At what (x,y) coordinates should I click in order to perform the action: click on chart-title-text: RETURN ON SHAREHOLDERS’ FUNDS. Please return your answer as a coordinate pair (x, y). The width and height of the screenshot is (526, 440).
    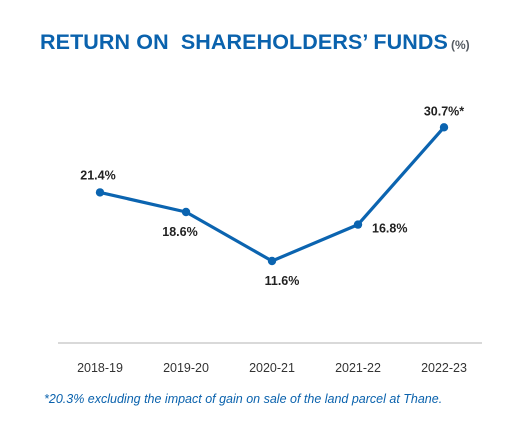
    Looking at the image, I should click on (244, 42).